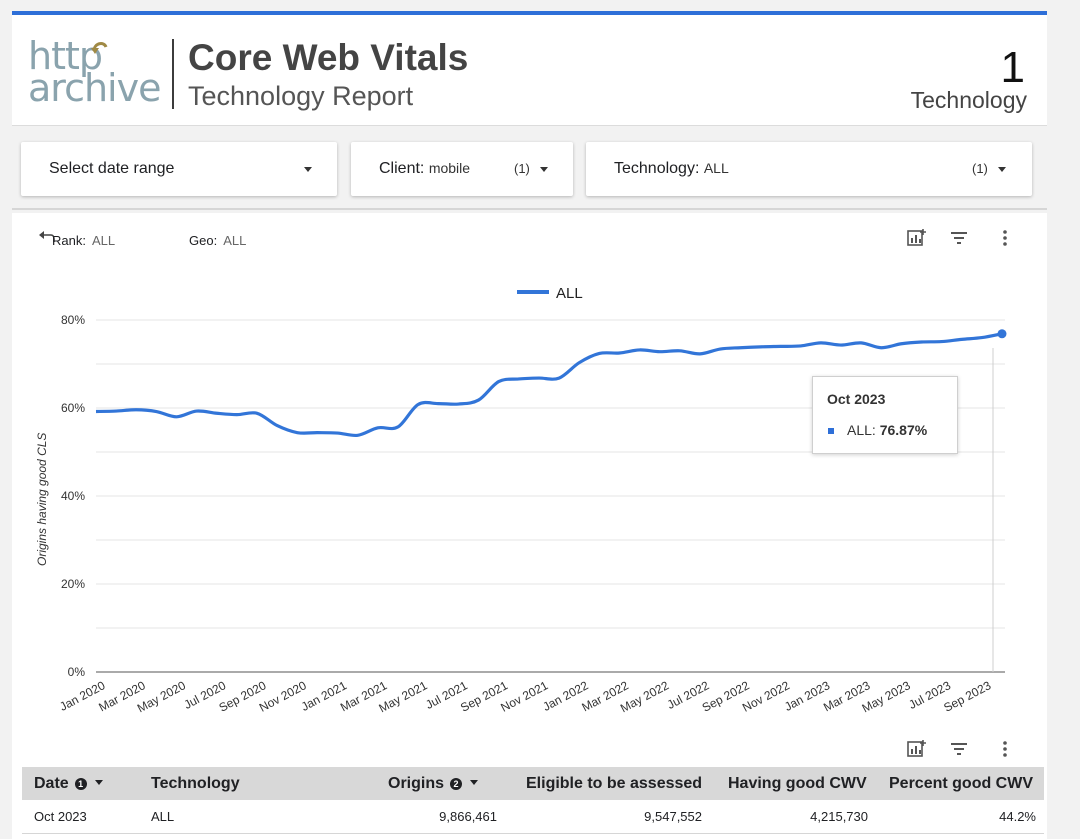 Image resolution: width=1080 pixels, height=839 pixels. I want to click on column-header-percent-good: Percent good CWV, so click(961, 783).